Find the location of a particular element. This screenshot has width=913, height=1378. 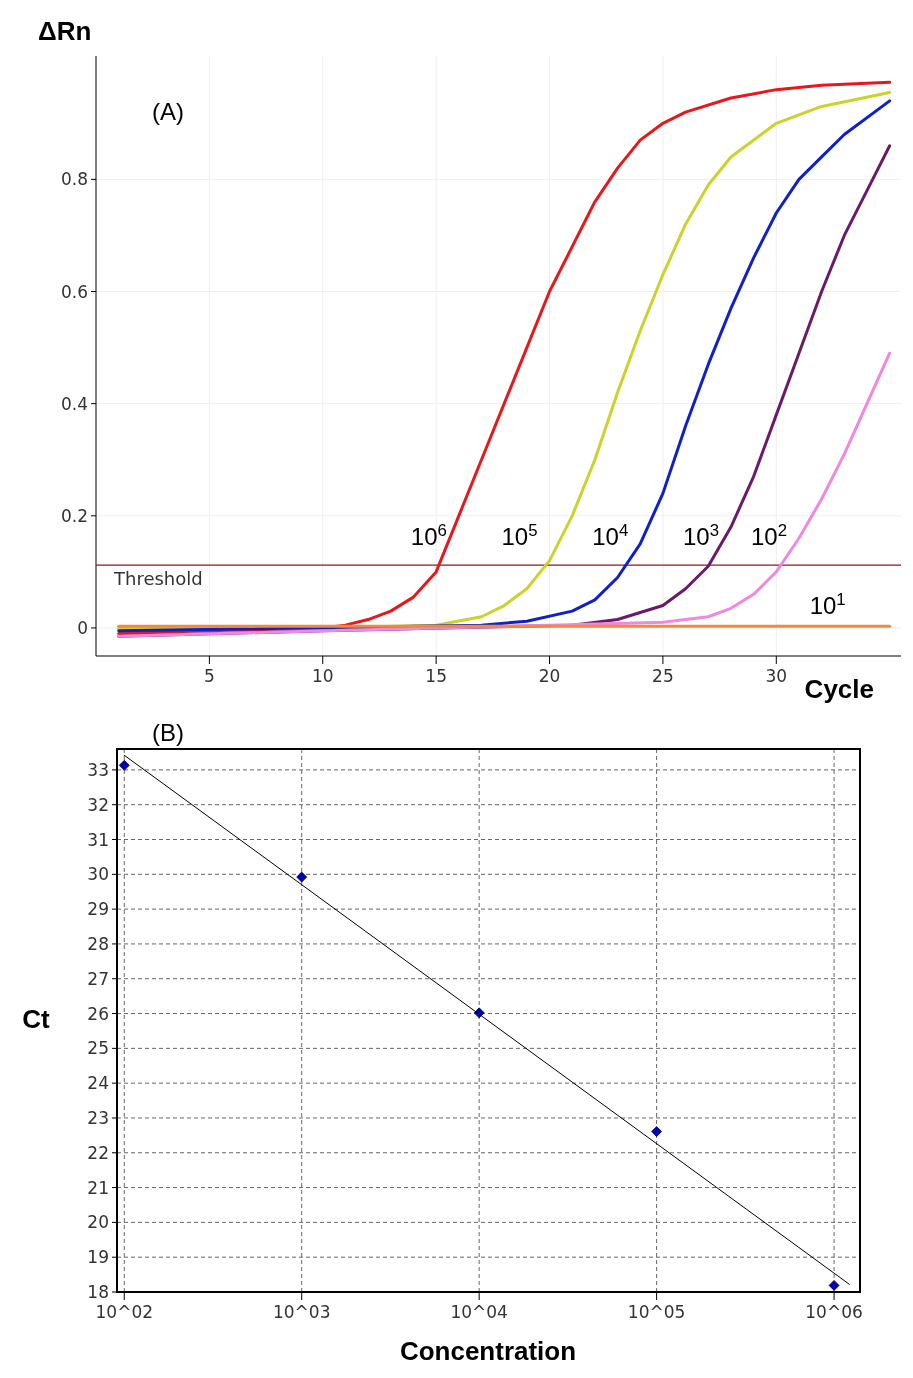

x-tick-label: 25 is located at coordinates (663, 676).